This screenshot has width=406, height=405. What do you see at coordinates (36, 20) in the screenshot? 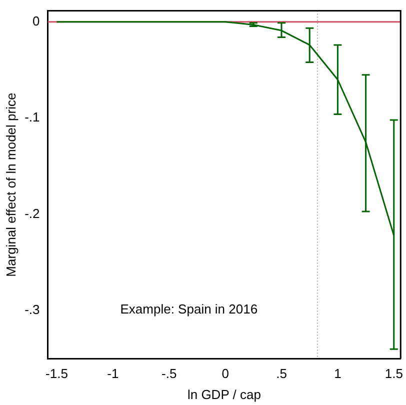
I see `y-tick-label: 0` at bounding box center [36, 20].